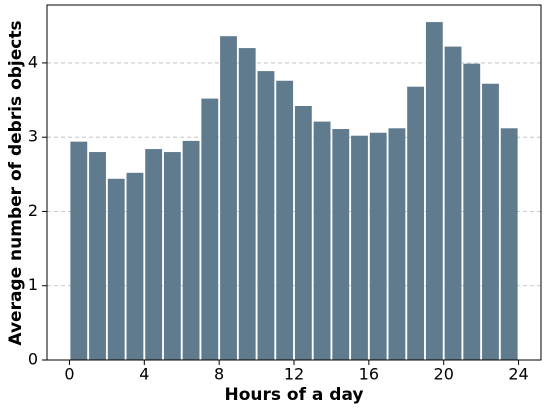  I want to click on x-axis-label: Hours of a day, so click(293, 395).